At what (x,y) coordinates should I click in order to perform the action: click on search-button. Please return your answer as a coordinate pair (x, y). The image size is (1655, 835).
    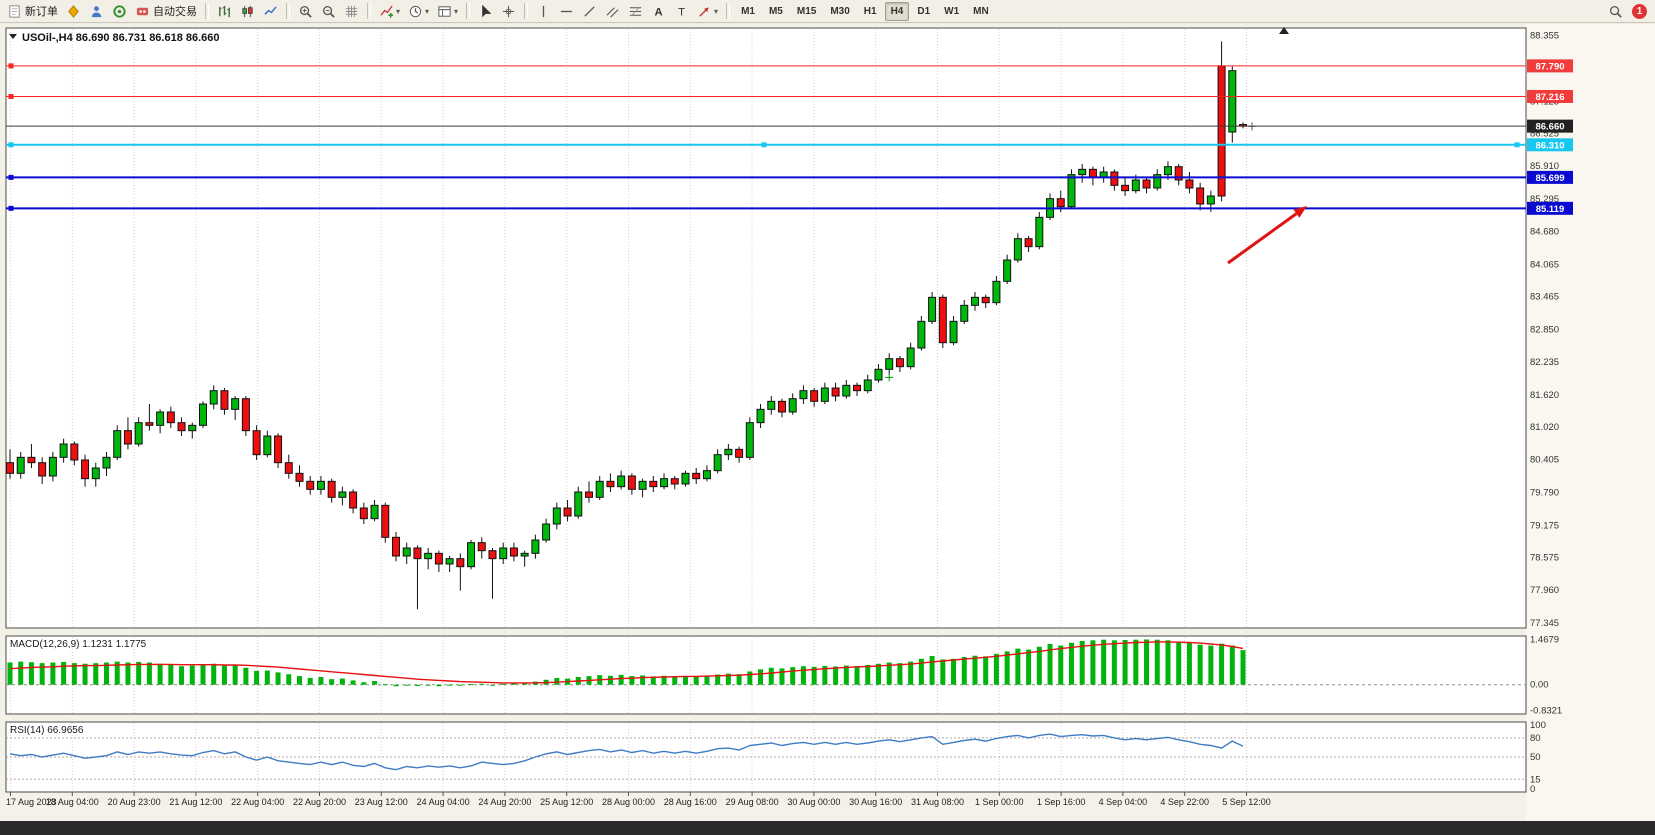
    Looking at the image, I should click on (1615, 11).